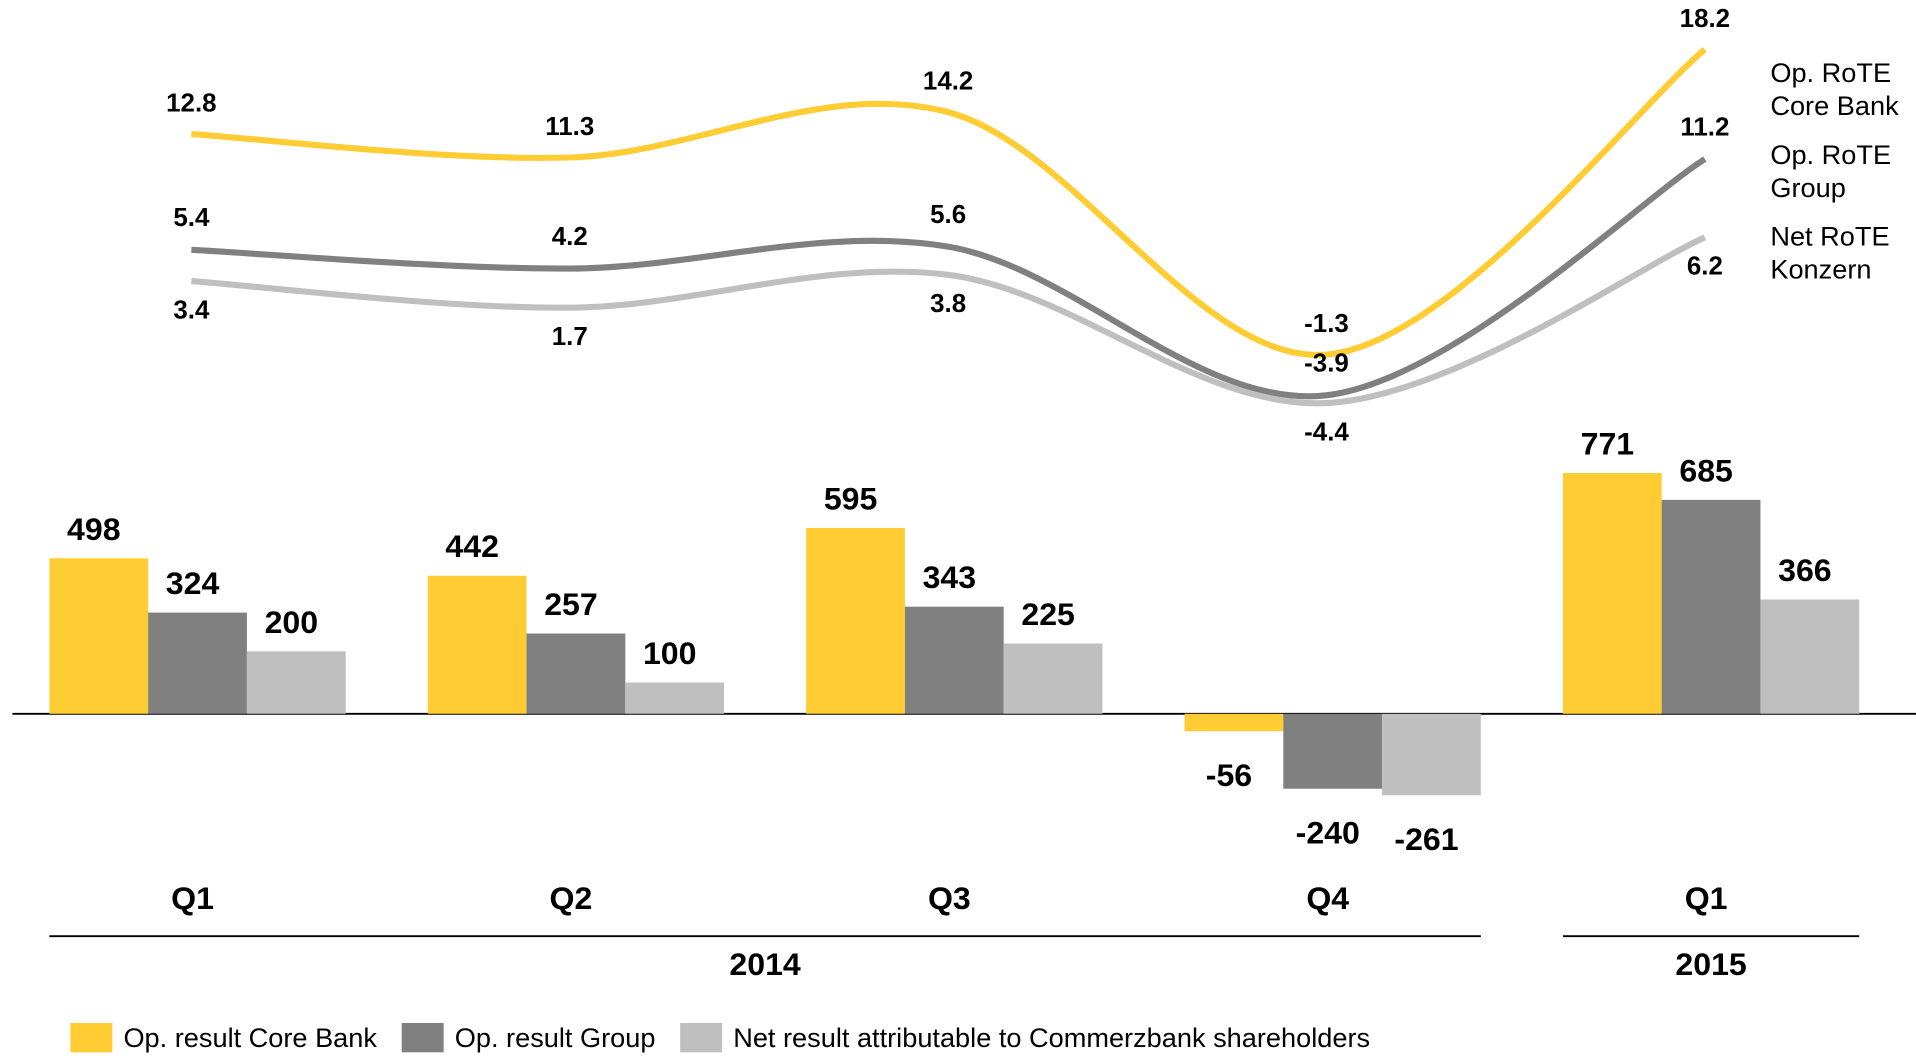 This screenshot has width=1916, height=1056. Describe the element at coordinates (191, 104) in the screenshot. I see `line-value-label: 12.8` at that location.